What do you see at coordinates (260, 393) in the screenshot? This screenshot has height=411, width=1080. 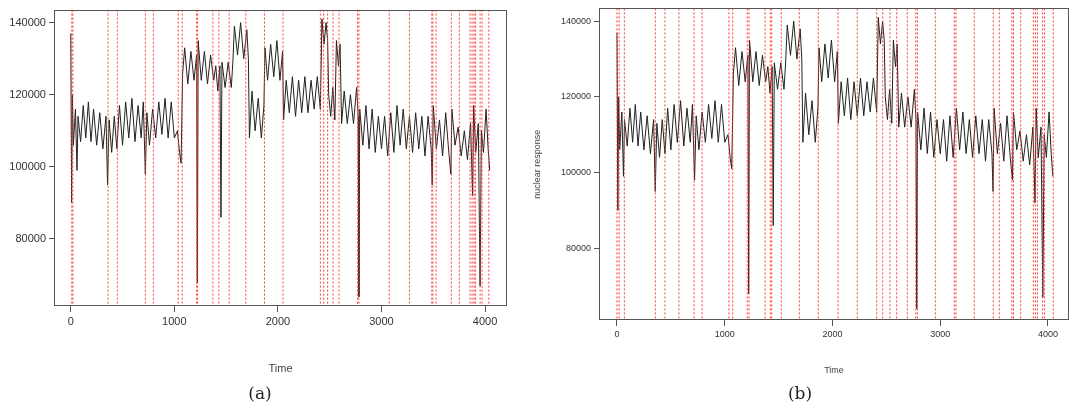 I see `text: (a)` at bounding box center [260, 393].